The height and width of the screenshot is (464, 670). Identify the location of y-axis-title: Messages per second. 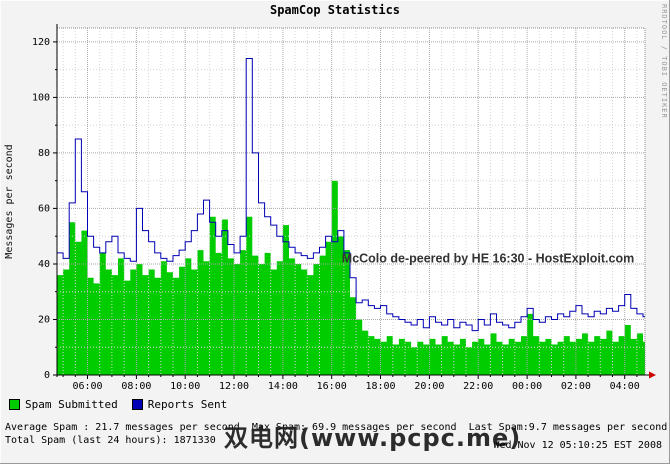
(9, 201).